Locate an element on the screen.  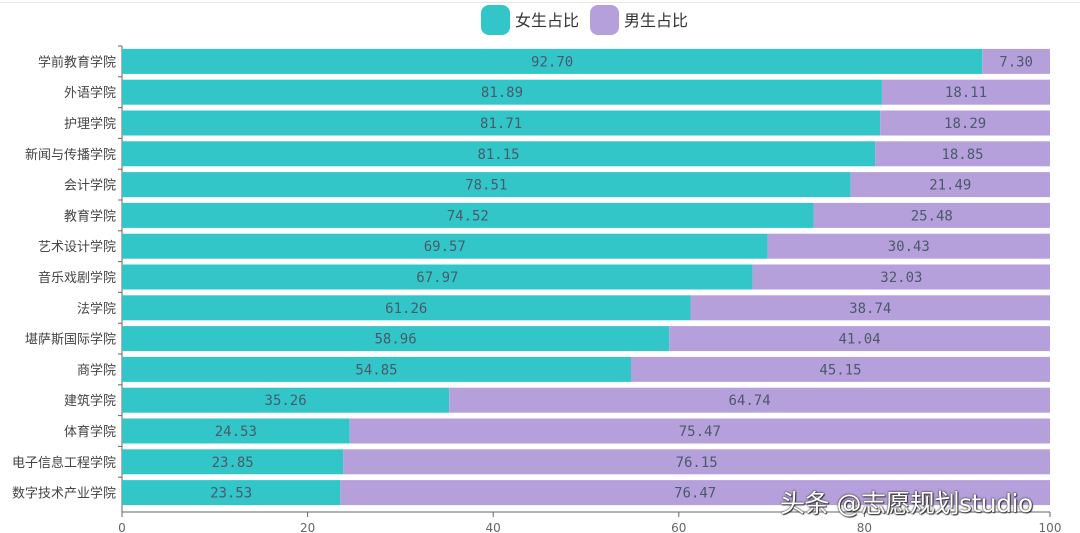
data-label: 67.97 is located at coordinates (437, 278).